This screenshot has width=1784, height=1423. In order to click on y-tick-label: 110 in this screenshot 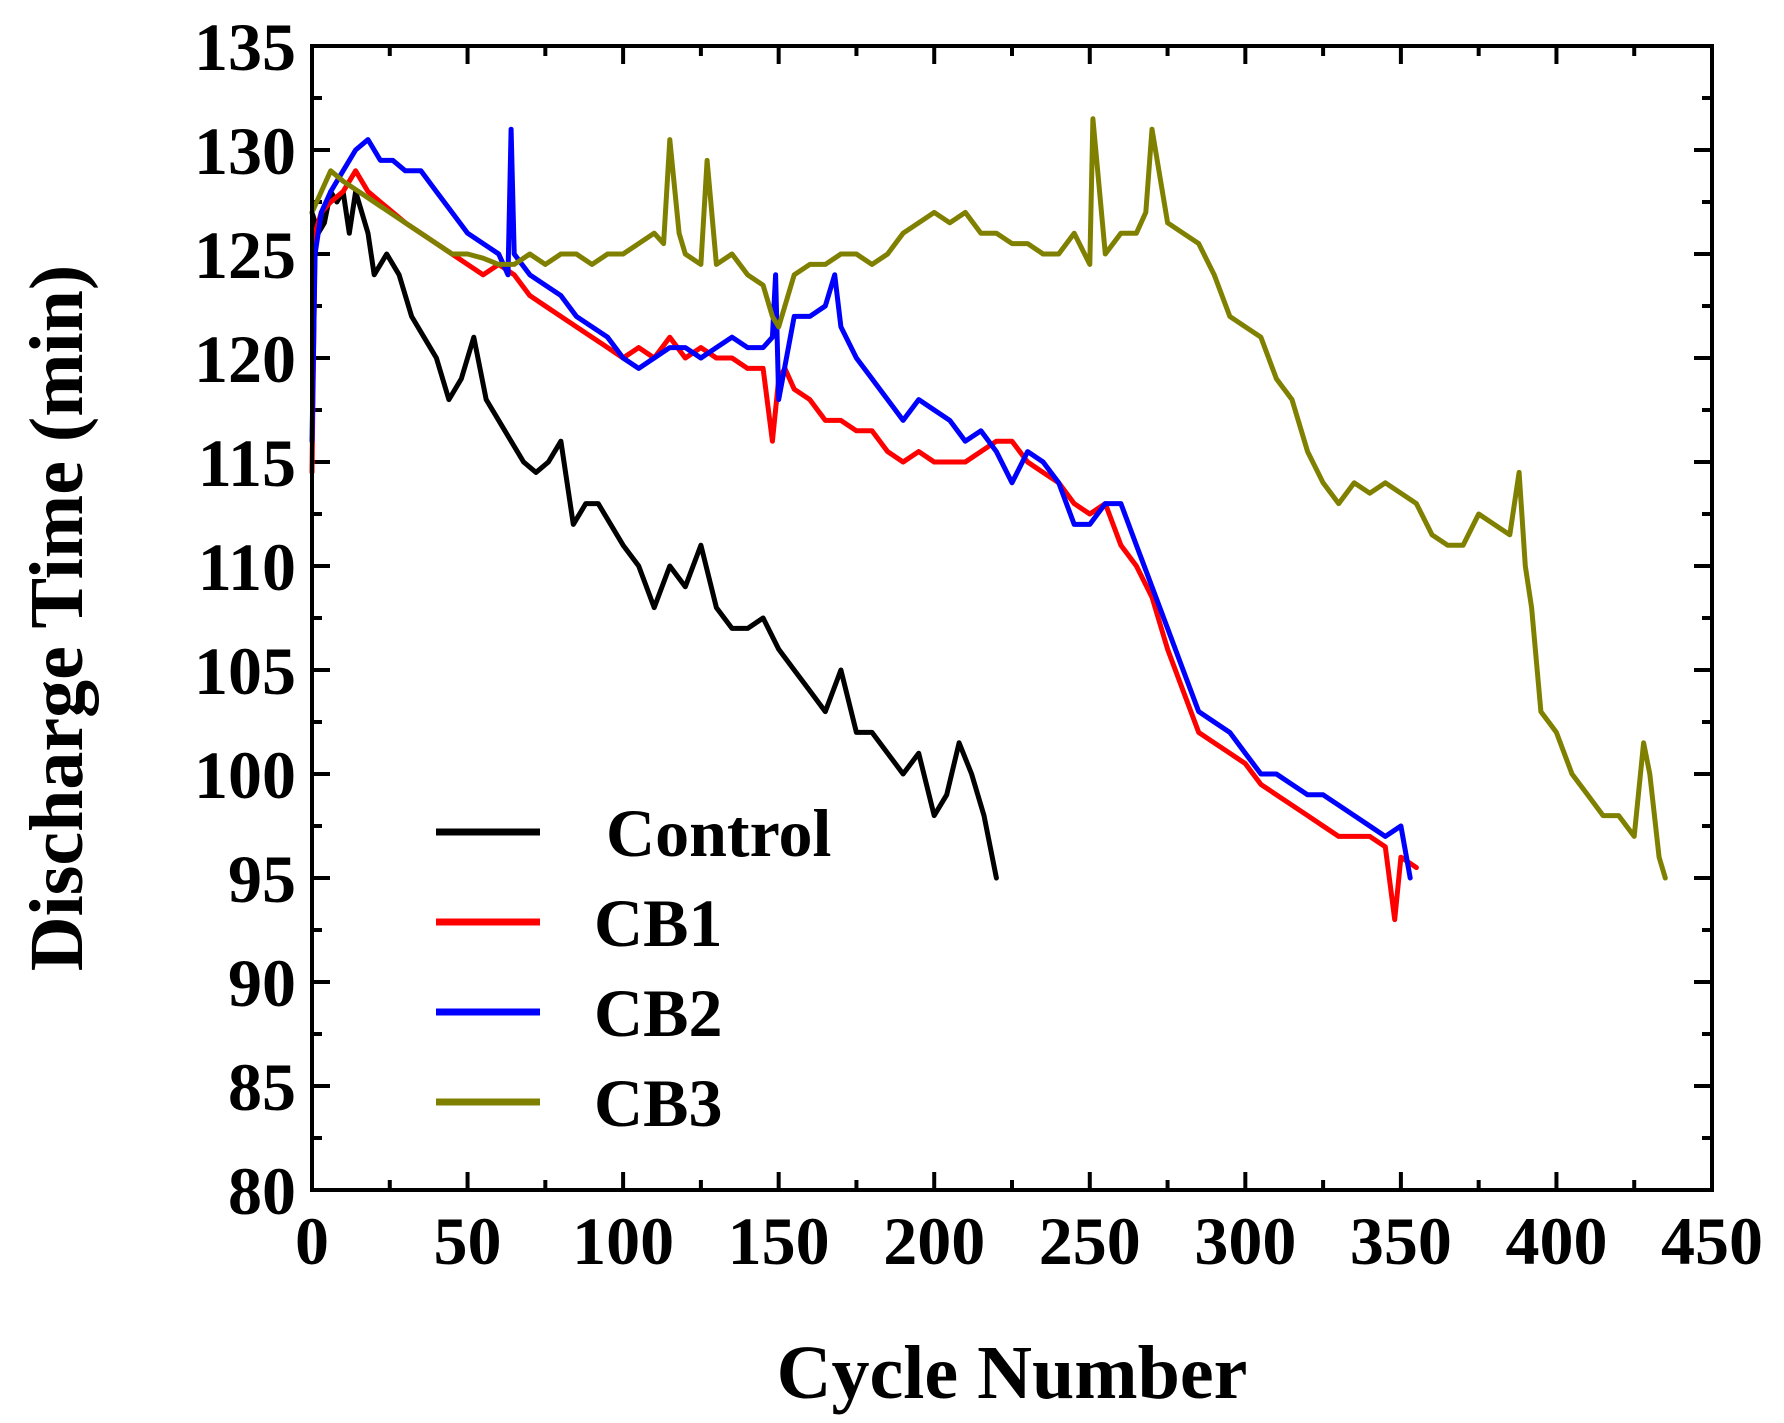, I will do `click(247, 567)`.